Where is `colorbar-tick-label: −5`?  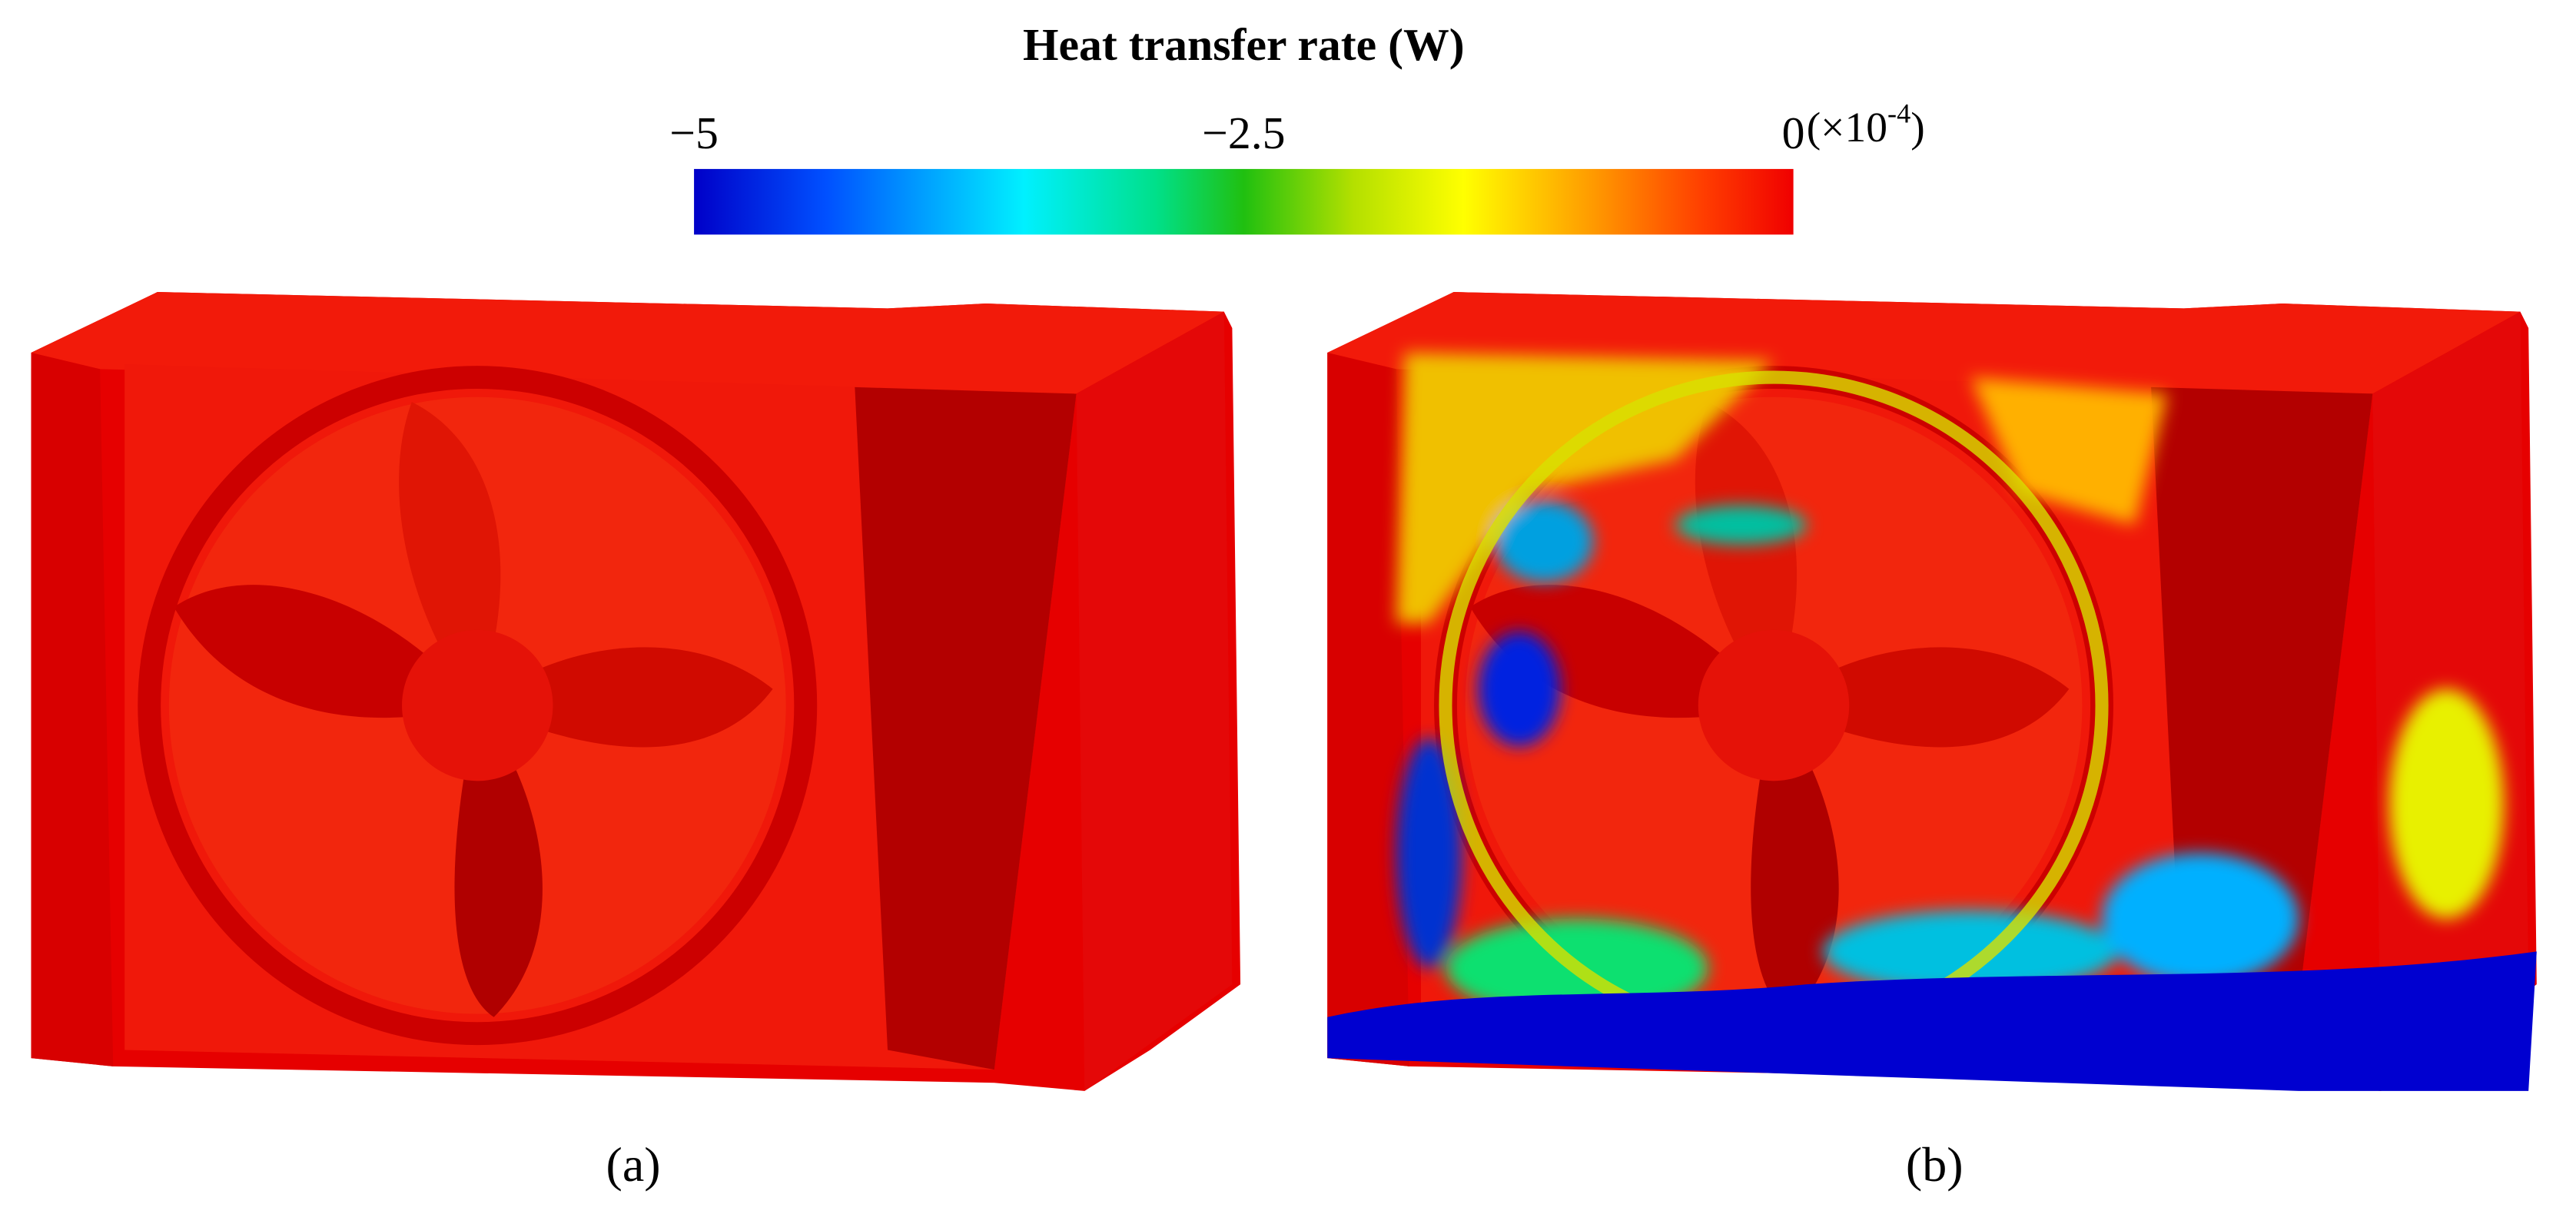
colorbar-tick-label: −5 is located at coordinates (694, 133).